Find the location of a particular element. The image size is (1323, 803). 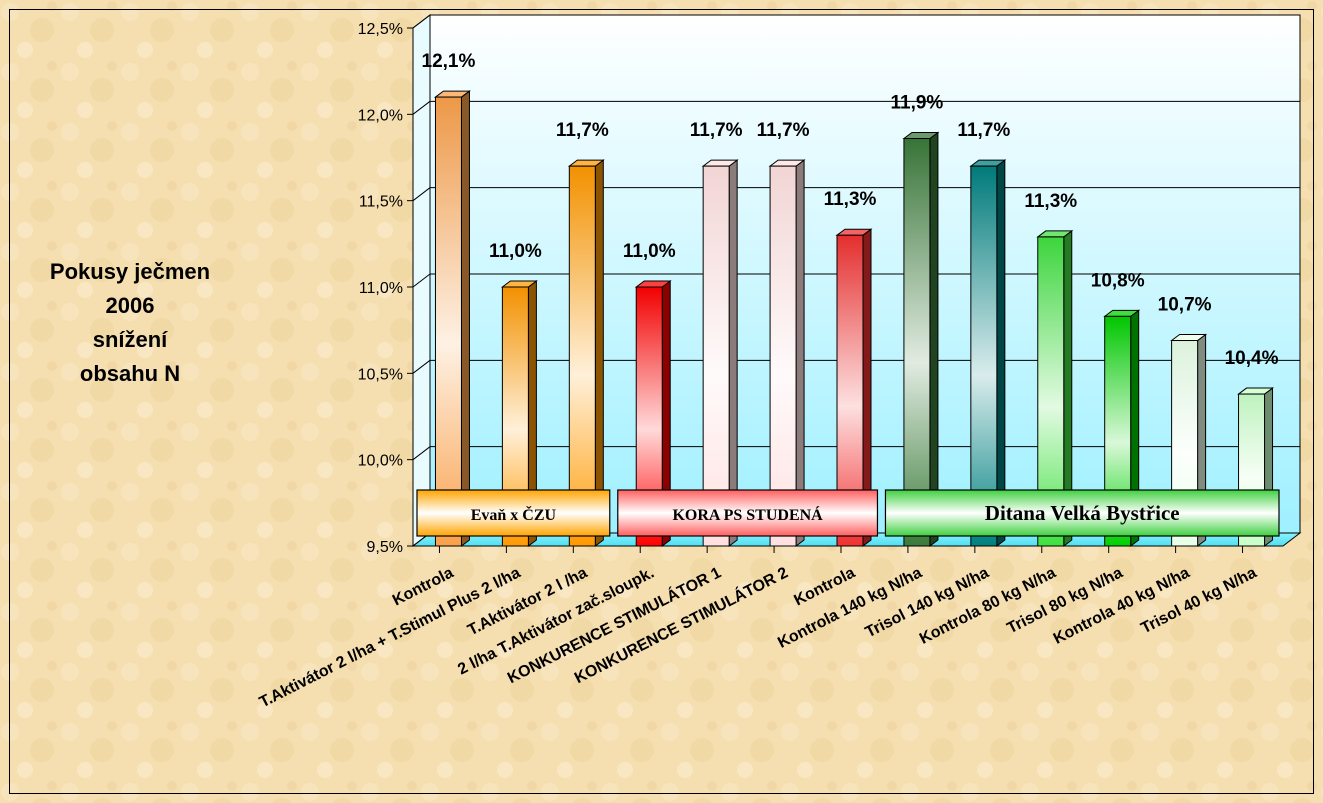

group-label-text: Evaň x ČZU is located at coordinates (514, 514).